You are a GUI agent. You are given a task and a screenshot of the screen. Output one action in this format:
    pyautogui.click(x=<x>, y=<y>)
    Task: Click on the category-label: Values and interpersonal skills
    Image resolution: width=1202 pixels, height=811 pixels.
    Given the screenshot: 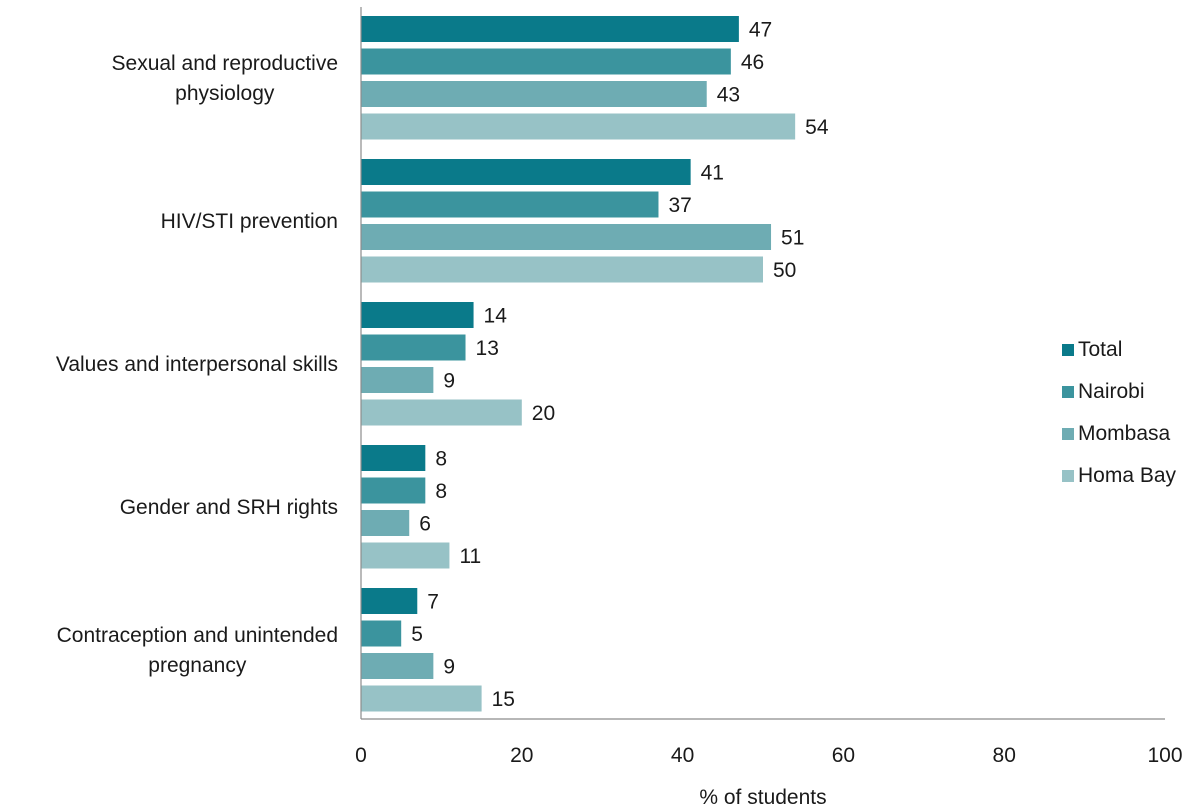 What is the action you would take?
    pyautogui.click(x=197, y=364)
    